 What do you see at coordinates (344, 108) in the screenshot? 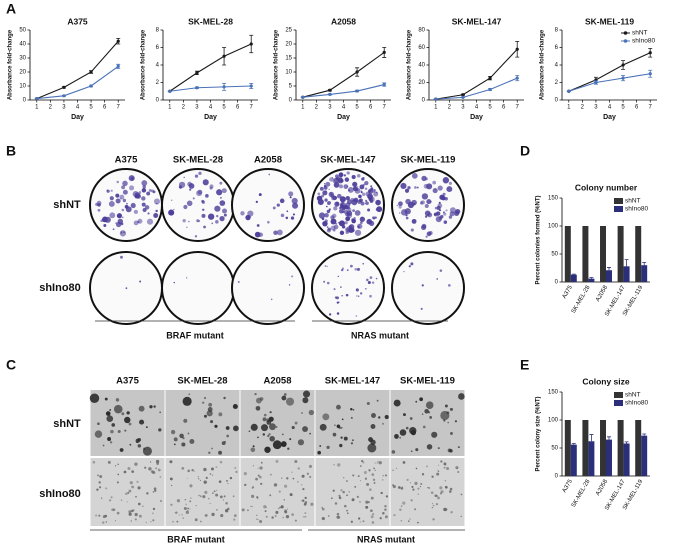
I see `x-tick-label: 4` at bounding box center [344, 108].